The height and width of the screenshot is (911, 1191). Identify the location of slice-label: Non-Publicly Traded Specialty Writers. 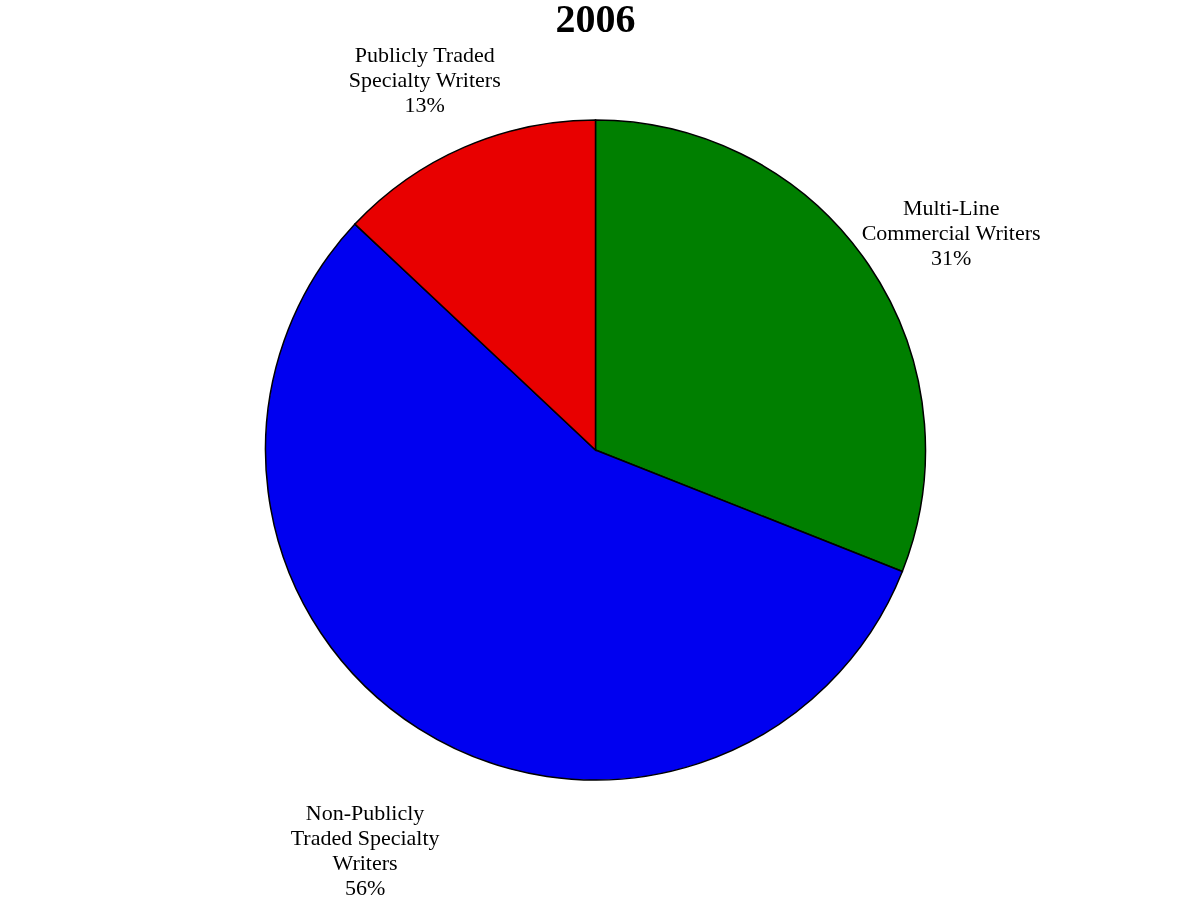
(365, 838).